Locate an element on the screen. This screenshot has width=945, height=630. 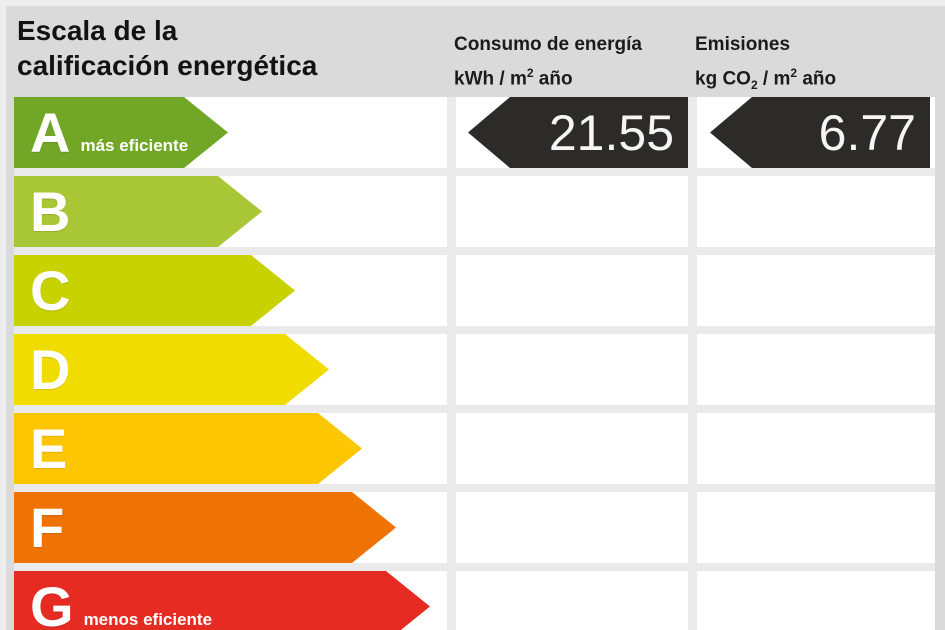
consumption-value-arrow: 21.55 is located at coordinates (578, 132).